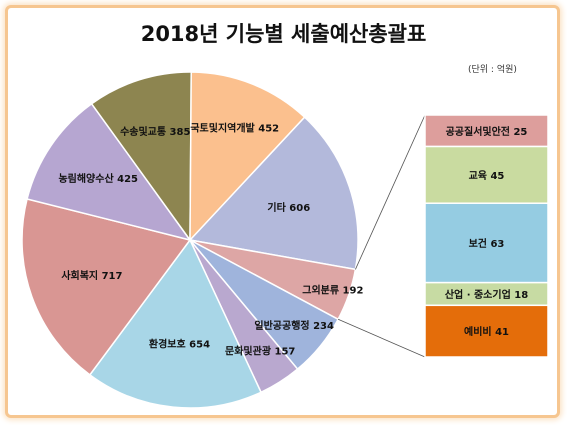 This screenshot has width=567, height=425. Describe the element at coordinates (492, 70) in the screenshot. I see `unit-note: (단위 : 억원)` at that location.